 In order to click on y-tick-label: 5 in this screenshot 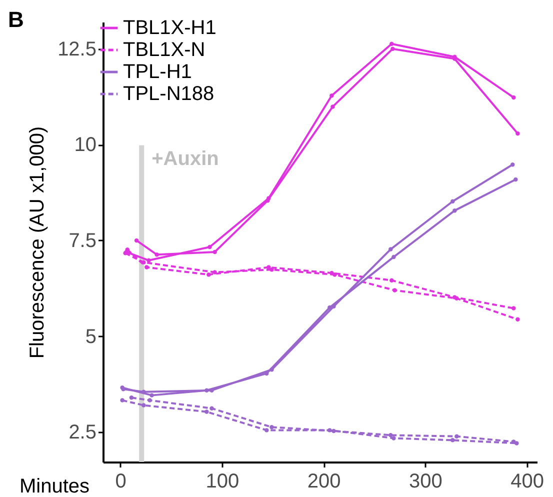, I will do `click(90, 337)`.